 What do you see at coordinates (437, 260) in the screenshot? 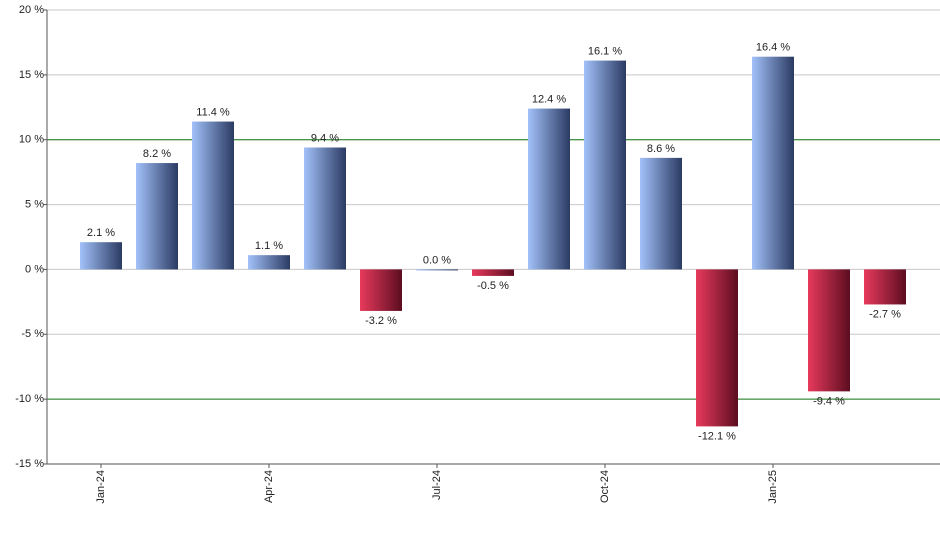
I see `value-label: 0.0 %` at bounding box center [437, 260].